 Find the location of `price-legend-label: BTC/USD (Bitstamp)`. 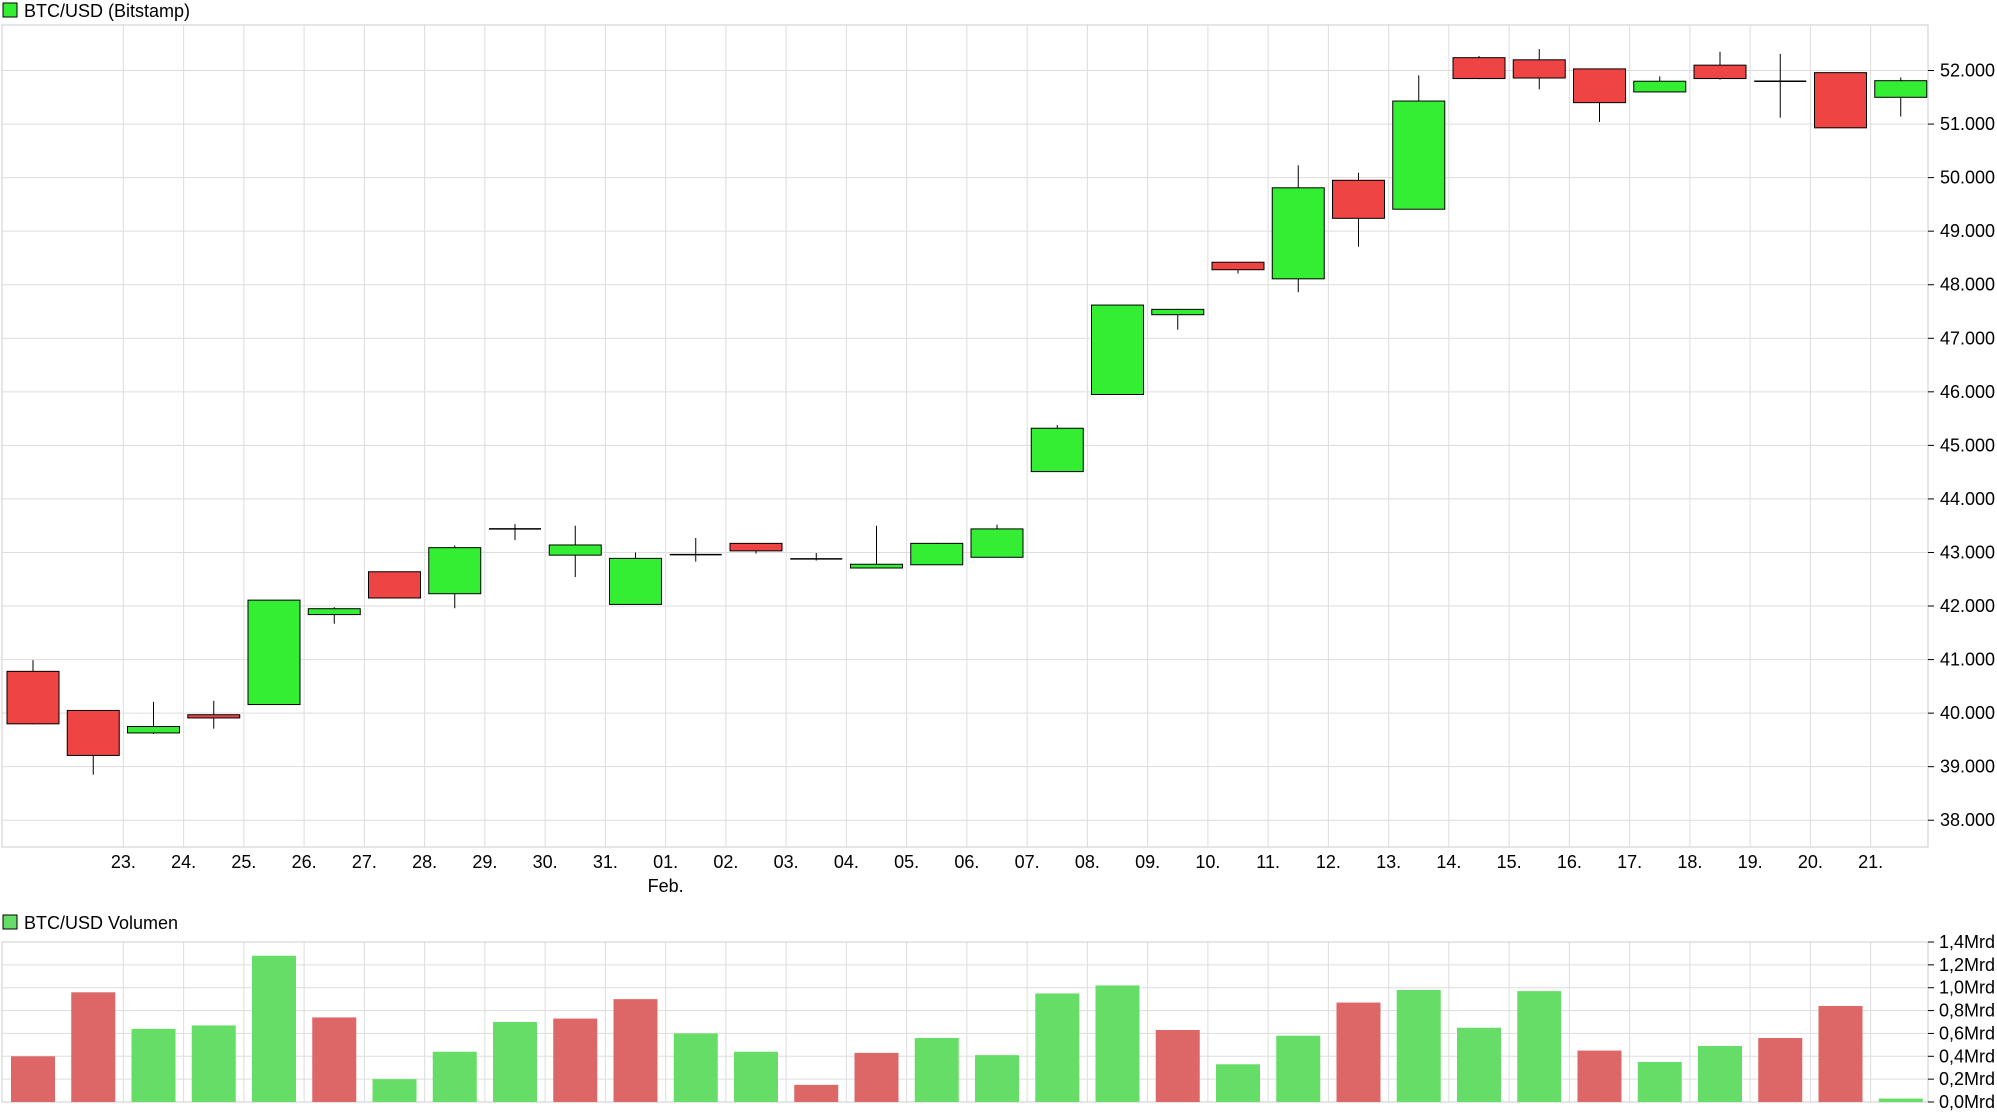

price-legend-label: BTC/USD (Bitstamp) is located at coordinates (107, 11).